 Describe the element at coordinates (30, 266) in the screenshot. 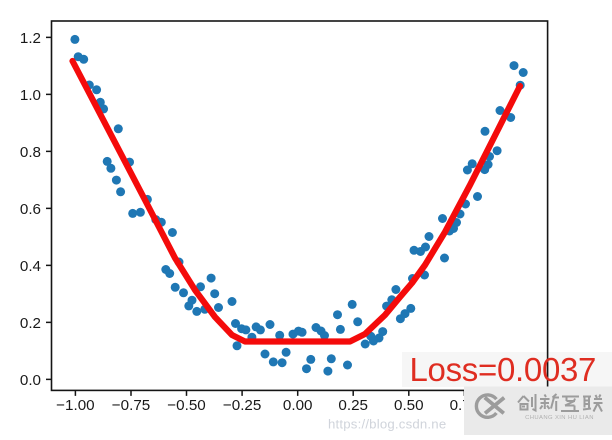

I see `svg-text: 0.4` at that location.